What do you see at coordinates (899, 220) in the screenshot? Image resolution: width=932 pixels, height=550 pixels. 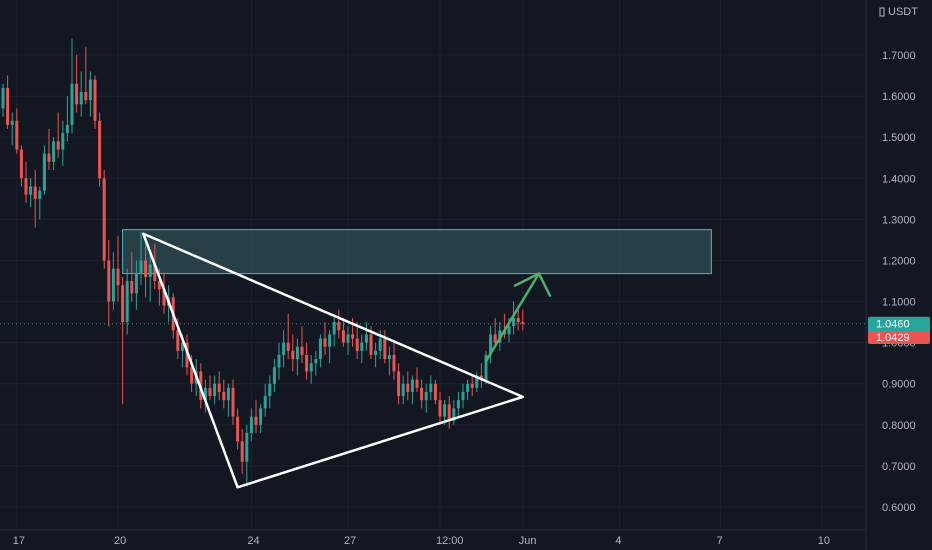 I see `y-tick-label: 1.3000` at bounding box center [899, 220].